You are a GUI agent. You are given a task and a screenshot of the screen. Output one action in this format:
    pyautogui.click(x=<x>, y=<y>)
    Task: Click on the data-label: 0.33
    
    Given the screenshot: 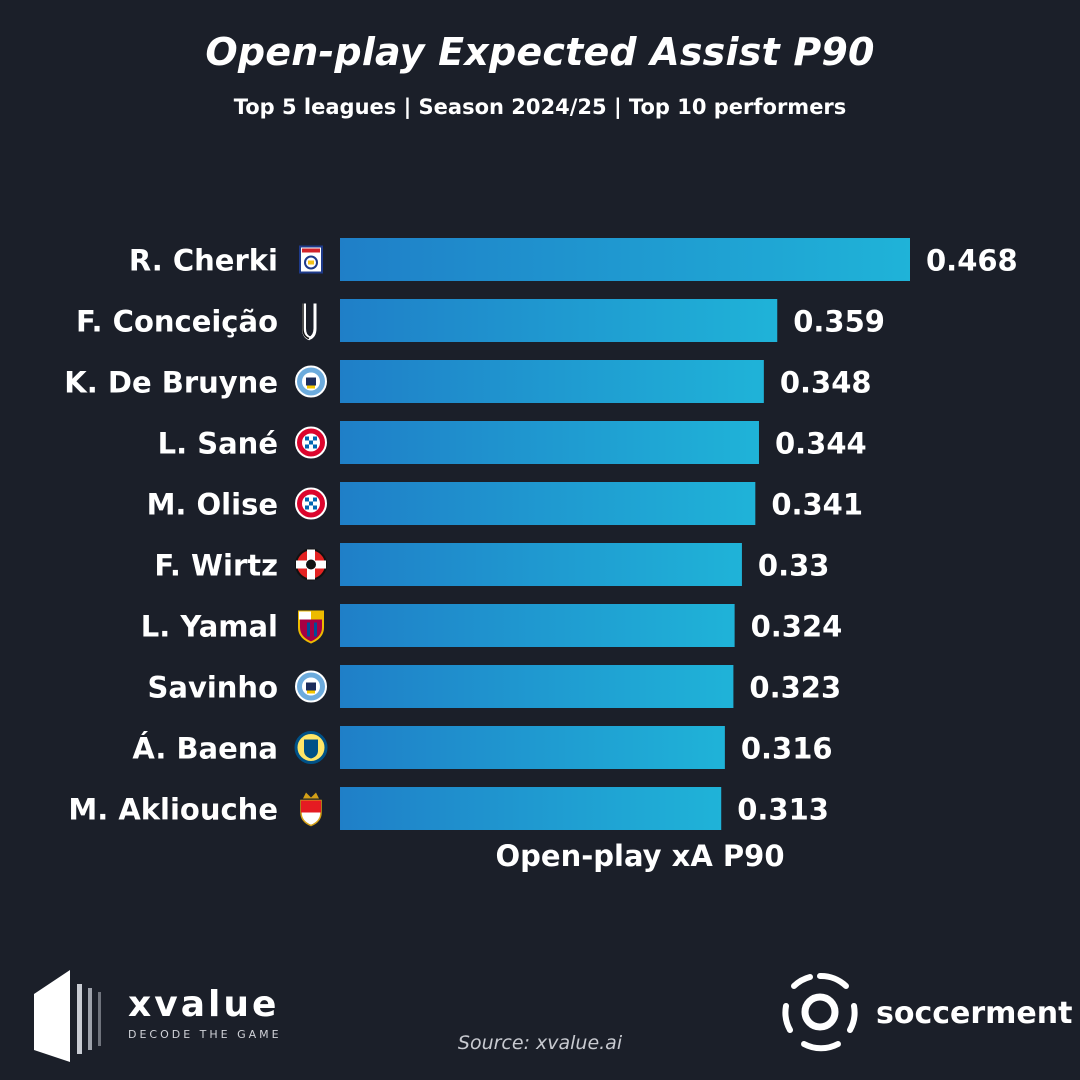 What is the action you would take?
    pyautogui.click(x=794, y=566)
    